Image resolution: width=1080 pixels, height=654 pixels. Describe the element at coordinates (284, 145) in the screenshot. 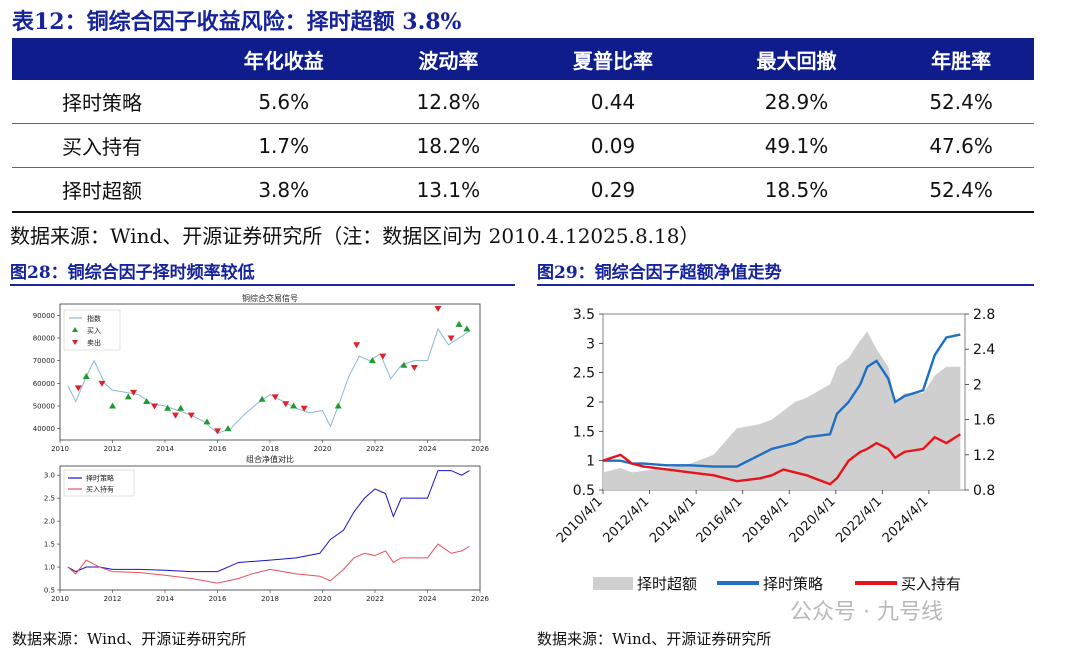

I see `table-cell: 1.7%` at that location.